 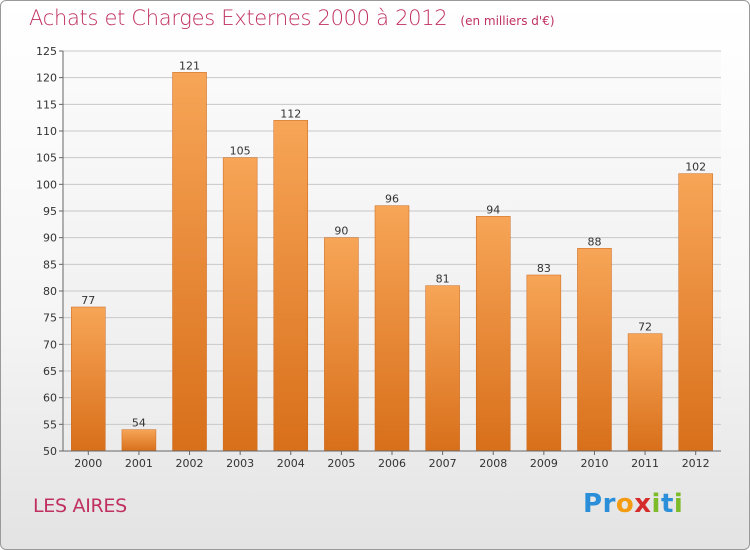 I want to click on y-axis: 50 55 60 65 70 75 80 85 90 95 100 105 110 115 120 125, so click(x=50, y=251).